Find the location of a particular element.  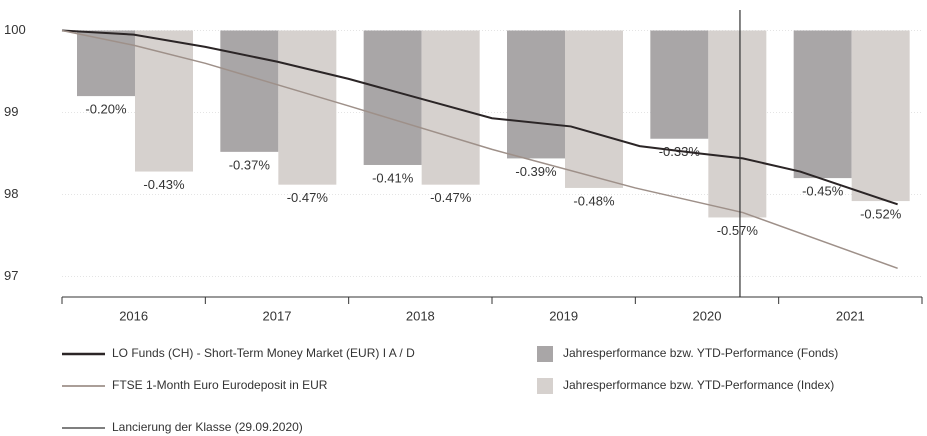

data-label: -0.41% is located at coordinates (393, 177).